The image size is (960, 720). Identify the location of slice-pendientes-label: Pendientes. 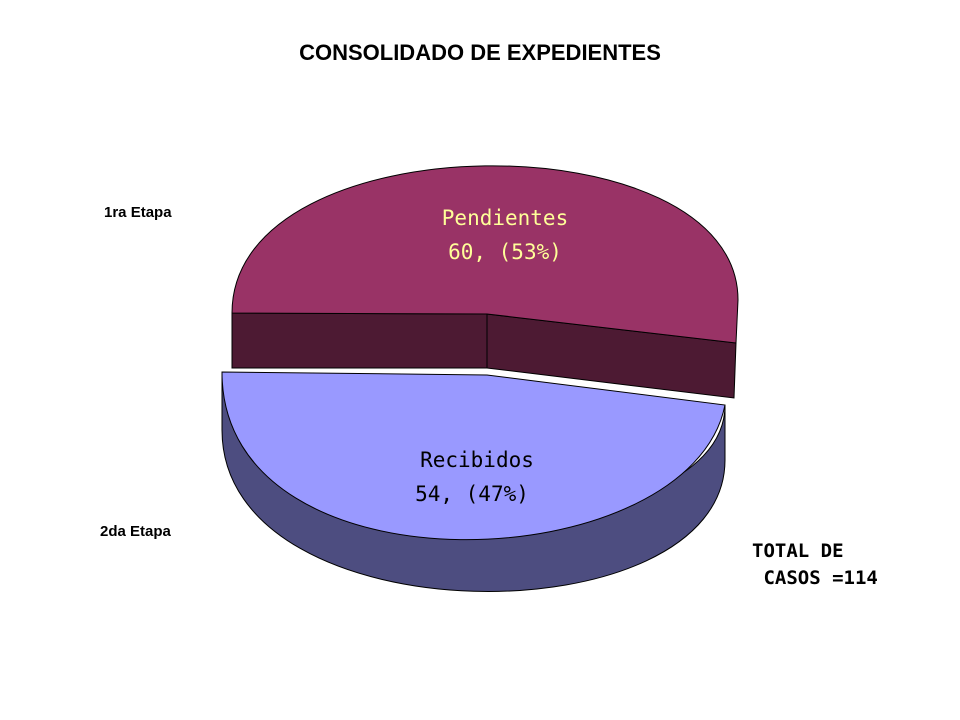
(505, 218).